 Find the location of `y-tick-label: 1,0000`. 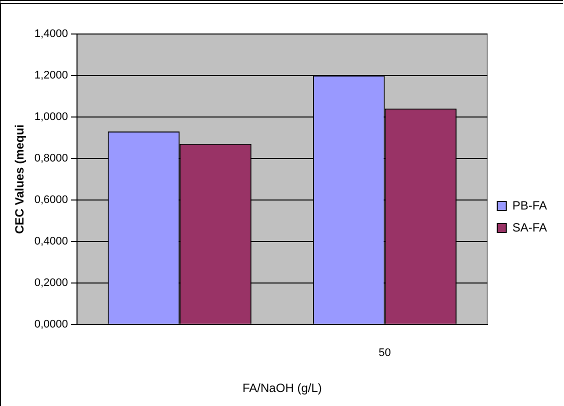

y-tick-label: 1,0000 is located at coordinates (51, 117).